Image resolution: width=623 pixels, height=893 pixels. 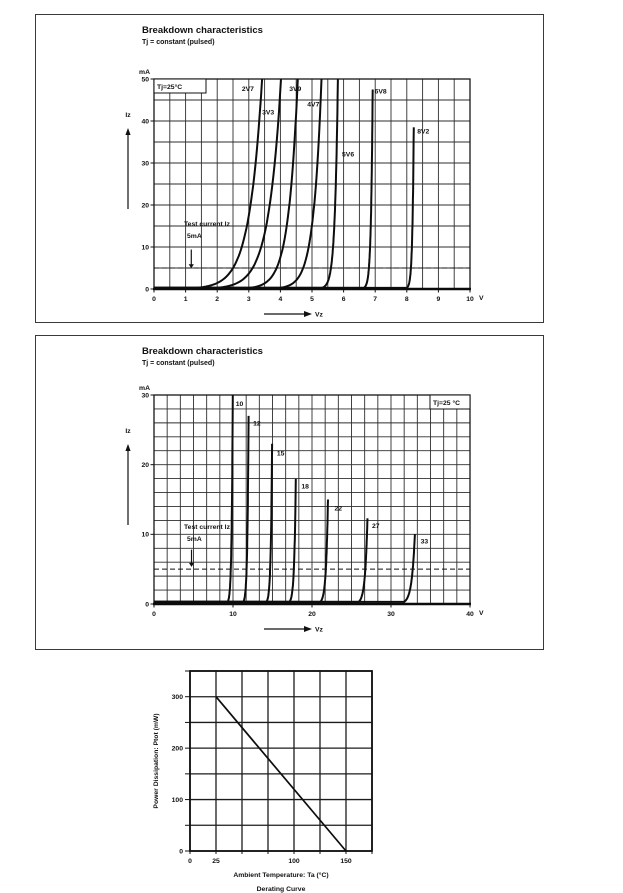 I want to click on x-tick-label: 40, so click(x=470, y=614).